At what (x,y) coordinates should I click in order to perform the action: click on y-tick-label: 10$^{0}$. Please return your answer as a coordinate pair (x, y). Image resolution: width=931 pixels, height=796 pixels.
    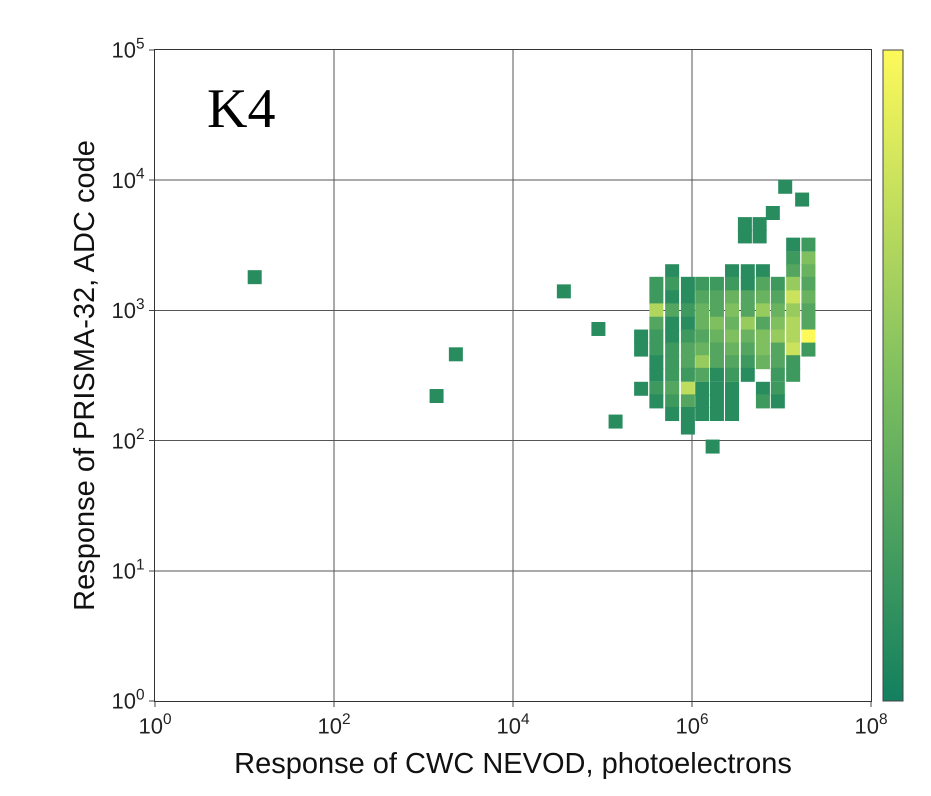
    Looking at the image, I should click on (128, 700).